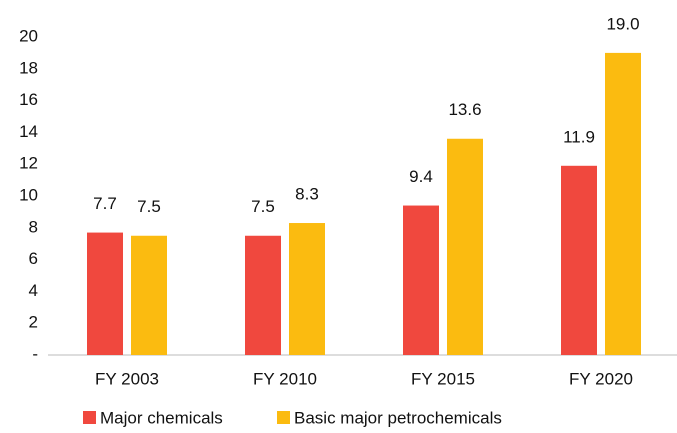  What do you see at coordinates (398, 417) in the screenshot?
I see `legend-label: Basic major petrochemicals` at bounding box center [398, 417].